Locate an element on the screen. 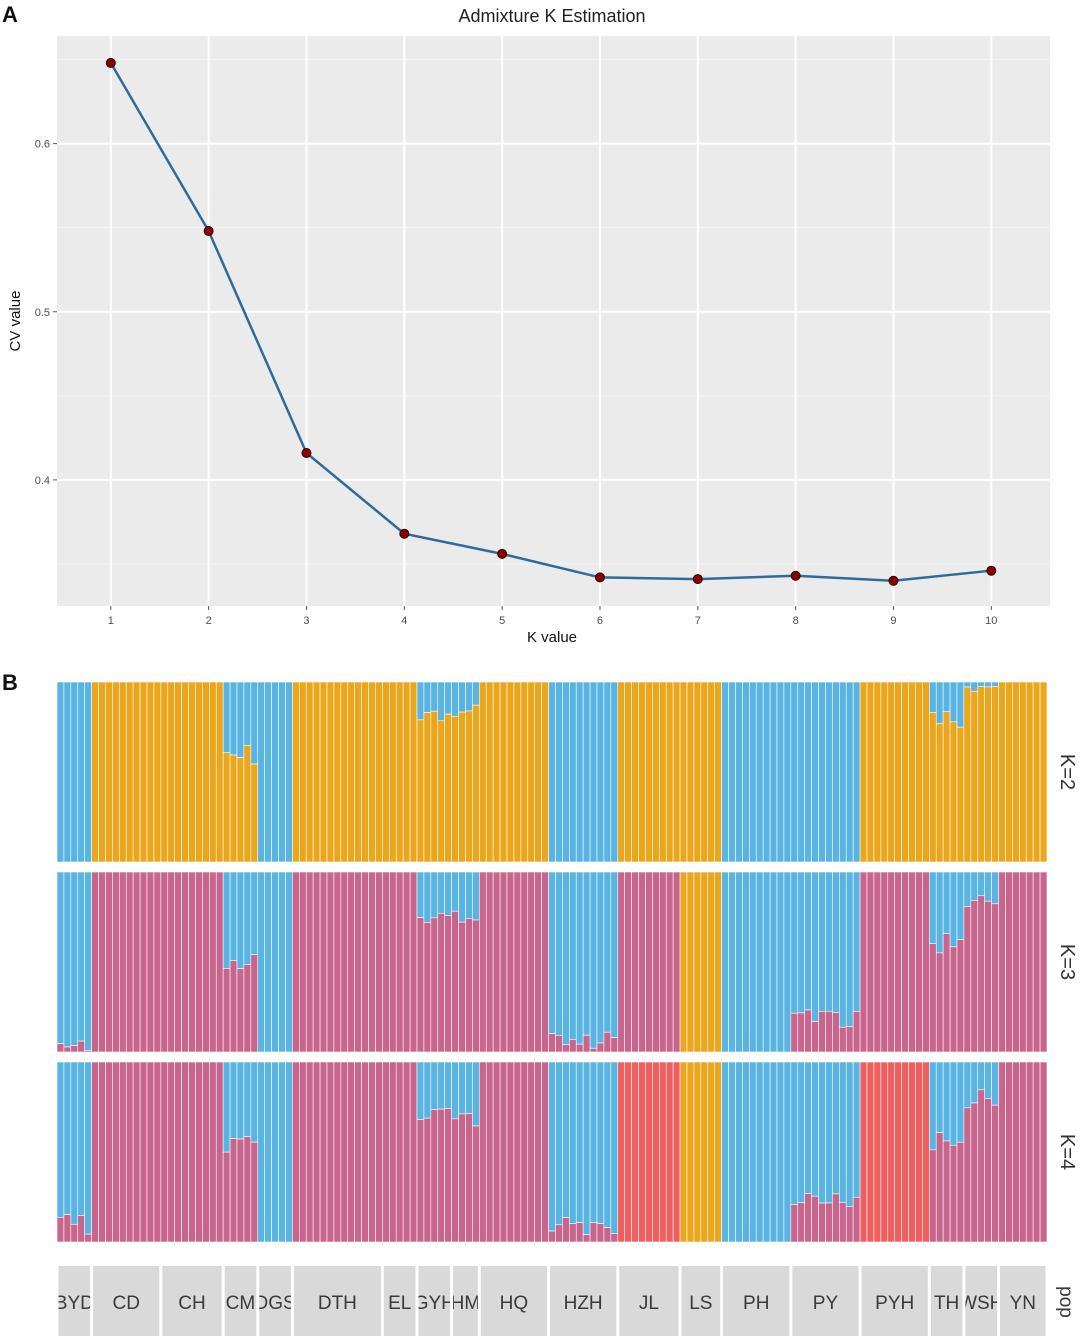  pop-label: CM is located at coordinates (241, 1303).